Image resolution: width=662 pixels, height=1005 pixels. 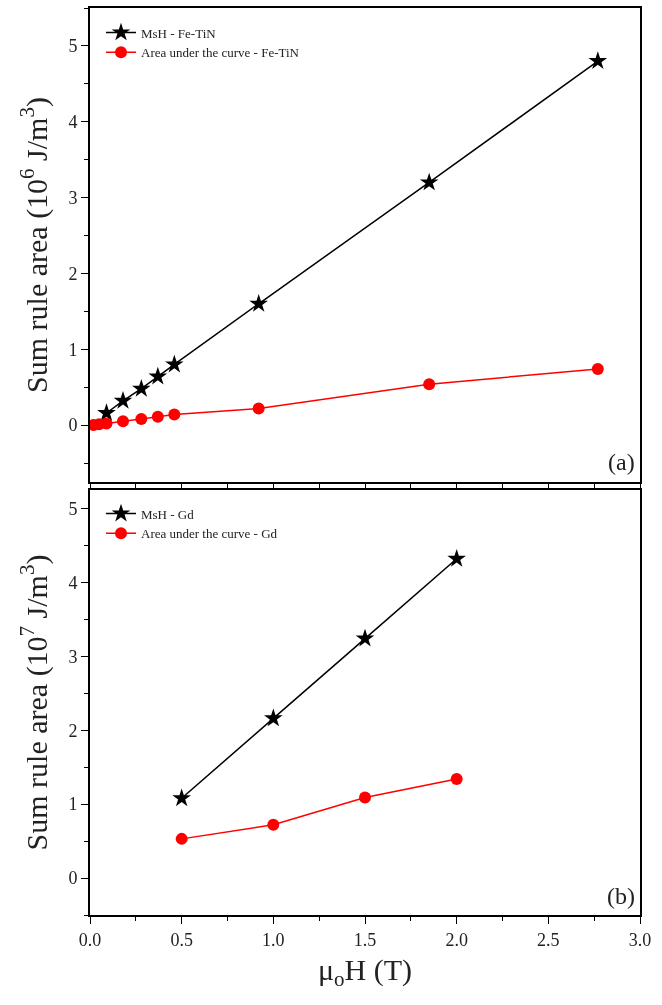 I want to click on x-tick-label: 2.0, so click(x=456, y=939).